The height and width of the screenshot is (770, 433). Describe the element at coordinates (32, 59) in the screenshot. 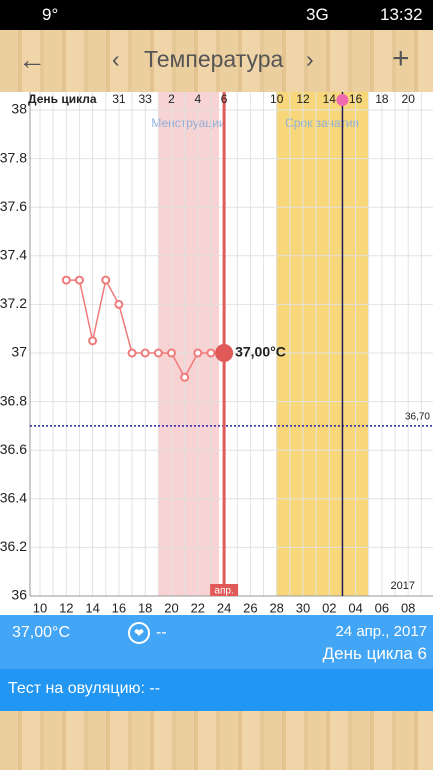

I see `back-button: ←` at that location.